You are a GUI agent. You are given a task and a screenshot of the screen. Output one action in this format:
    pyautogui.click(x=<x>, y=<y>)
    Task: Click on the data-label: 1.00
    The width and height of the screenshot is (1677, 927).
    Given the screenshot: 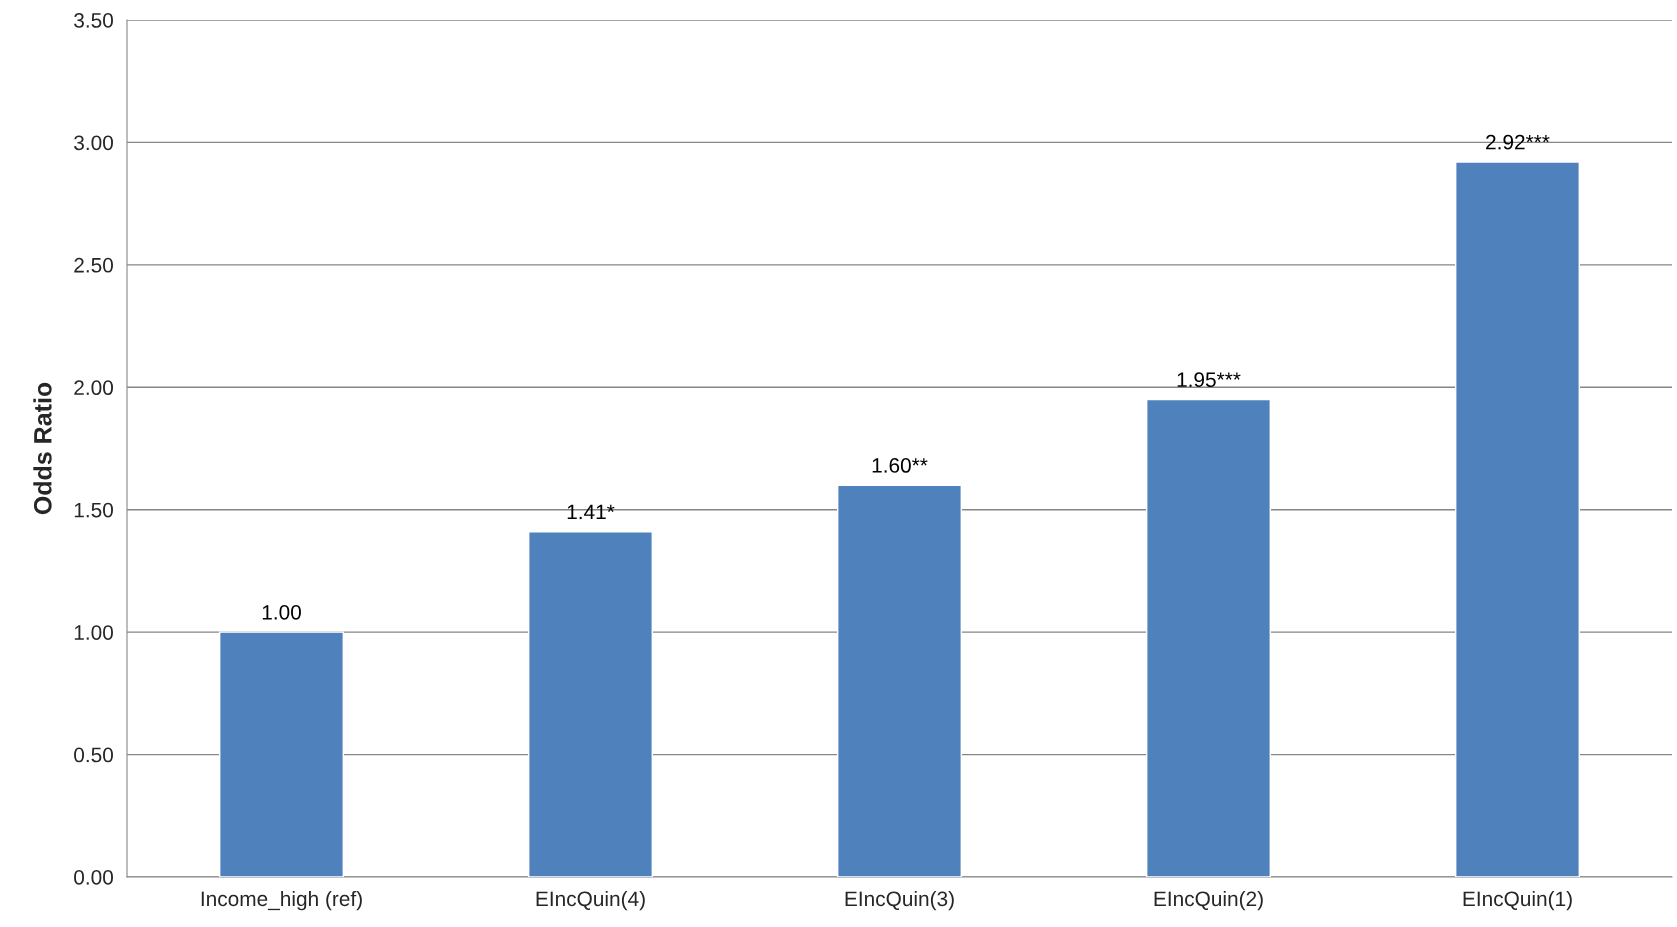 What is the action you would take?
    pyautogui.click(x=281, y=612)
    